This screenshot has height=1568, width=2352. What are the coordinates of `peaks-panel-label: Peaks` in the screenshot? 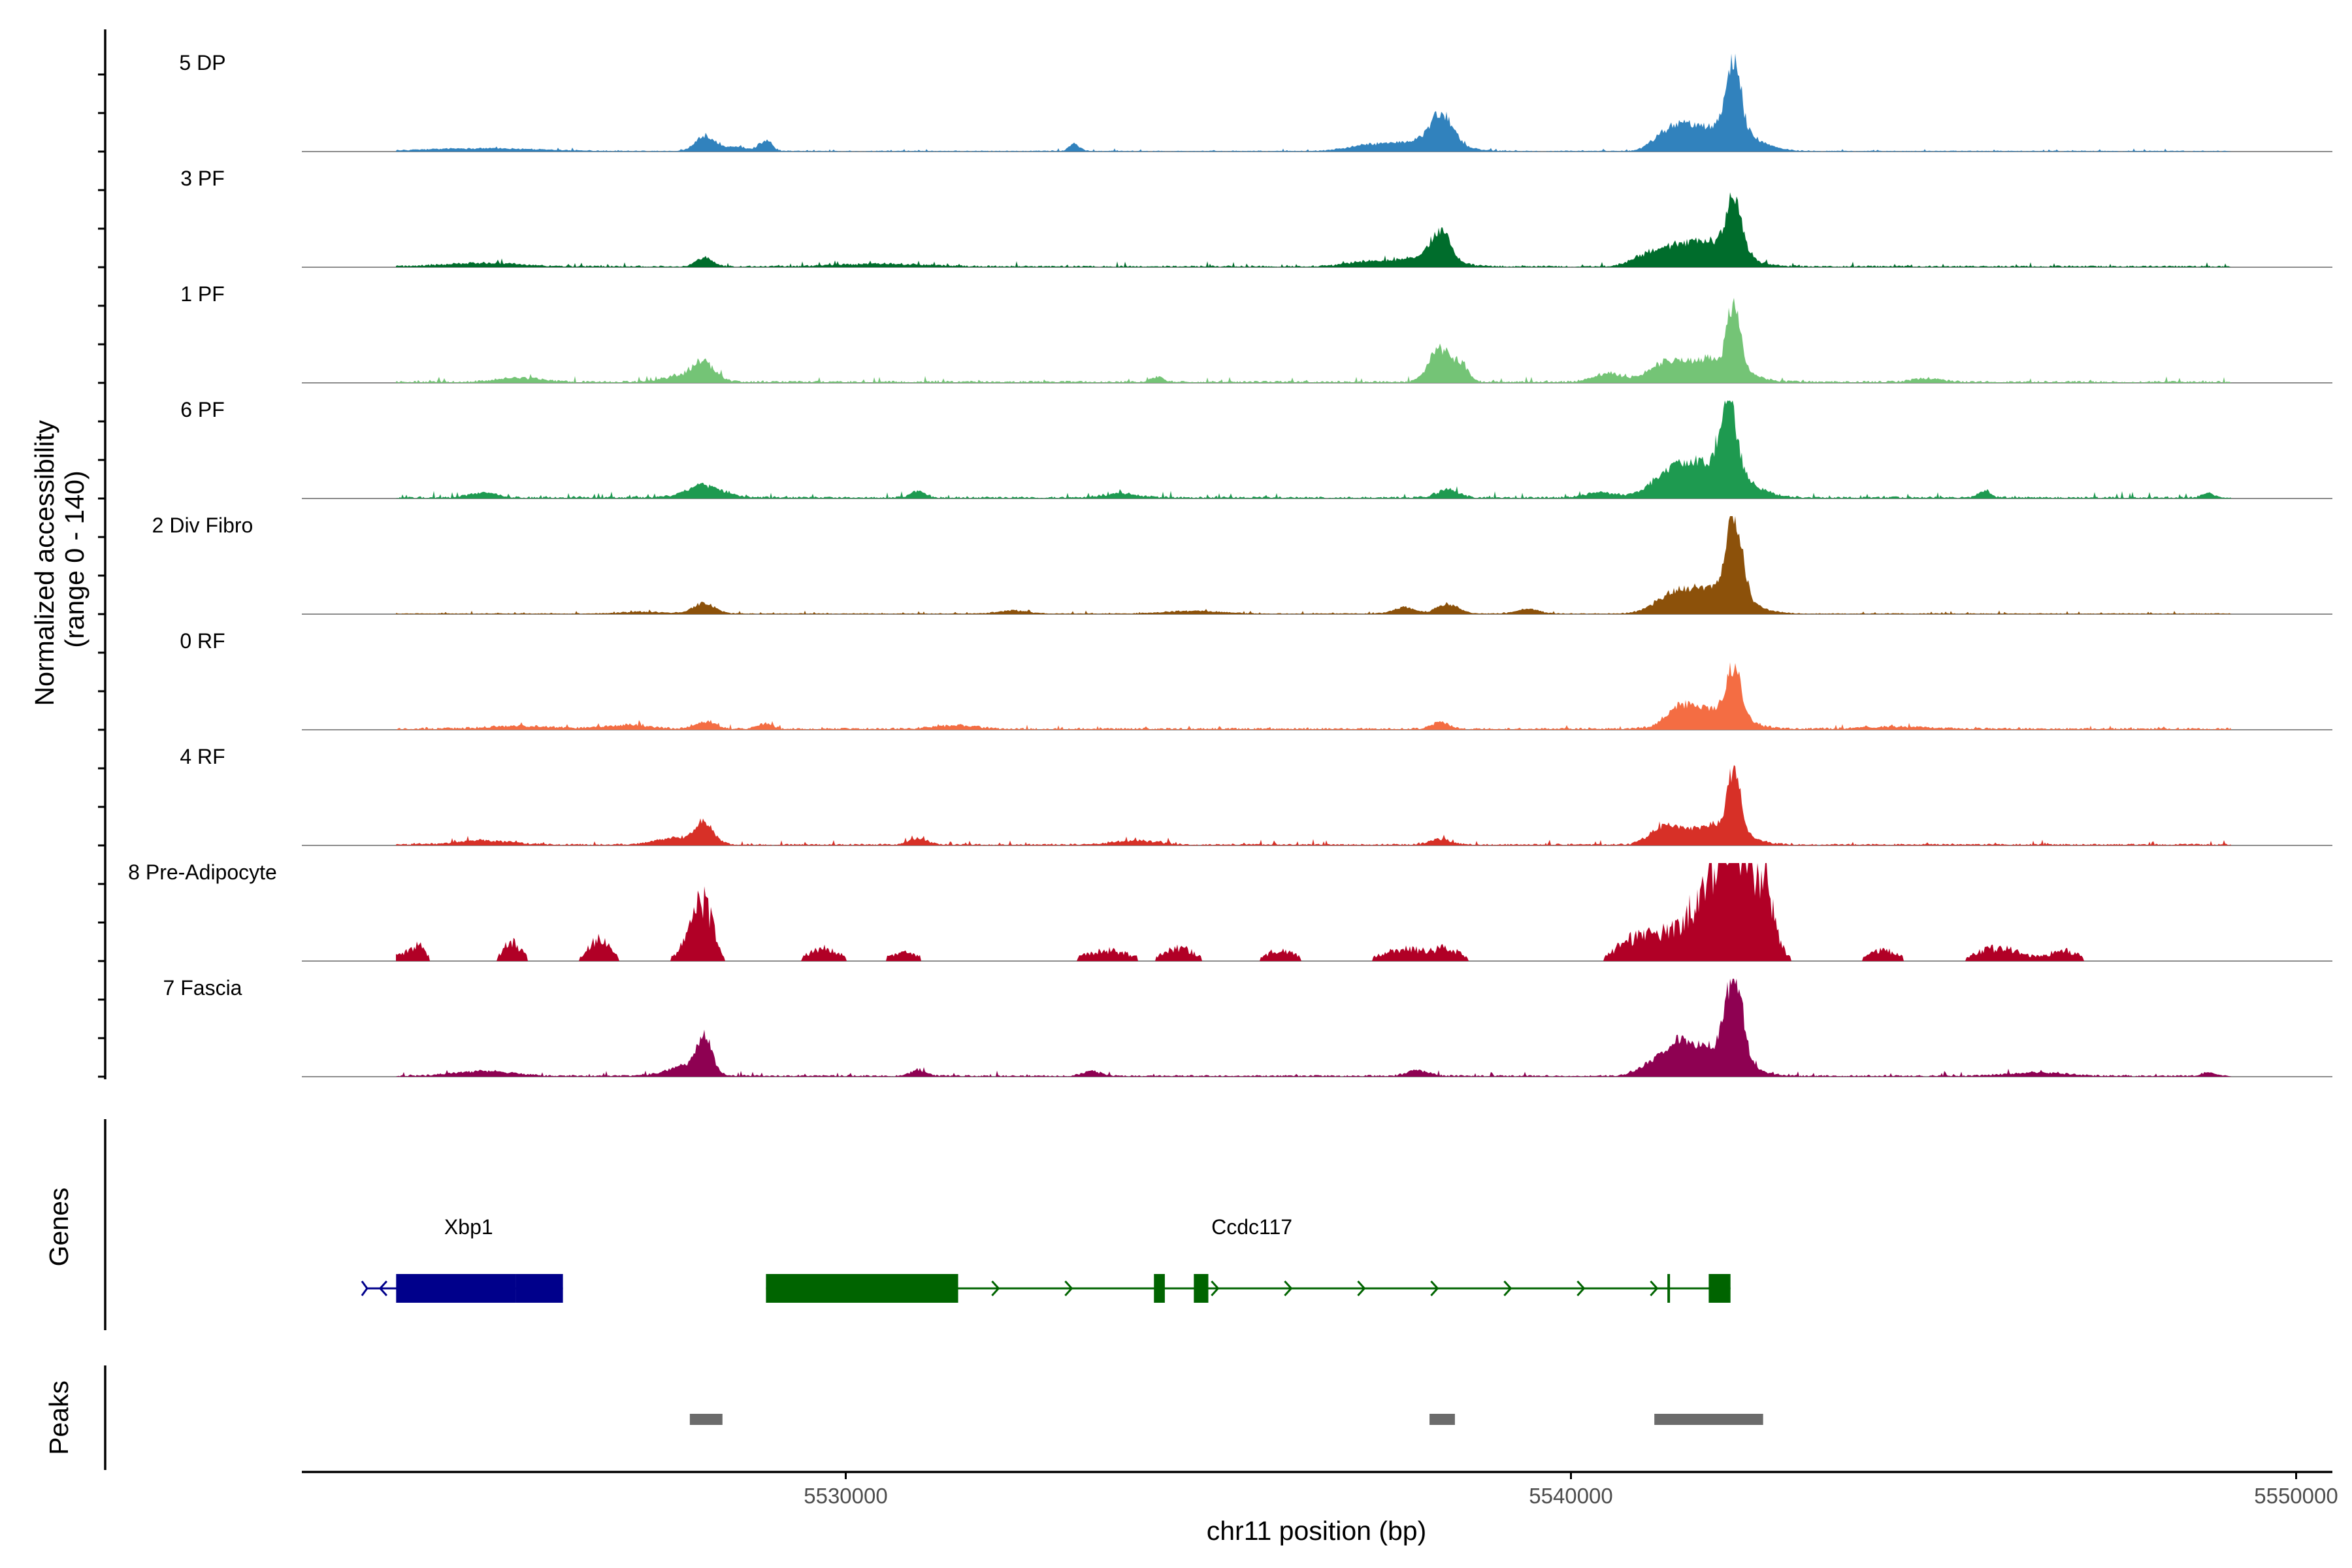 It's located at (59, 1417).